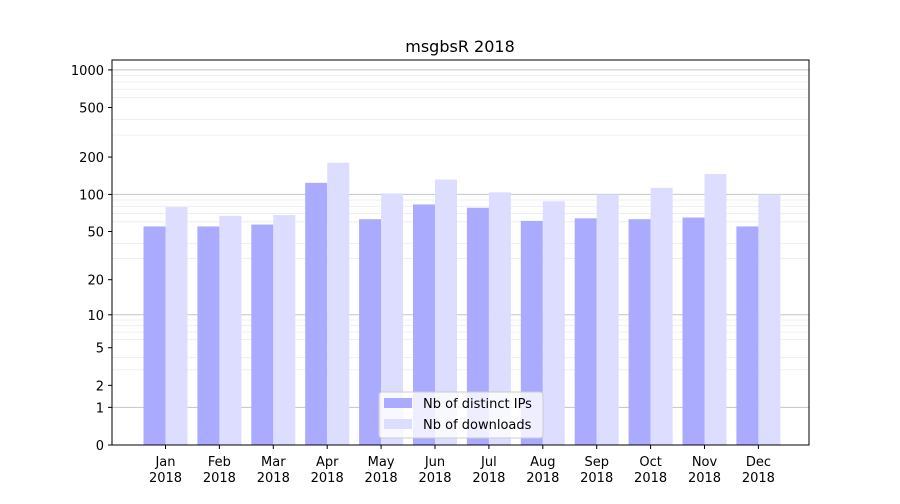  I want to click on y-tick-label: 100, so click(91, 195).